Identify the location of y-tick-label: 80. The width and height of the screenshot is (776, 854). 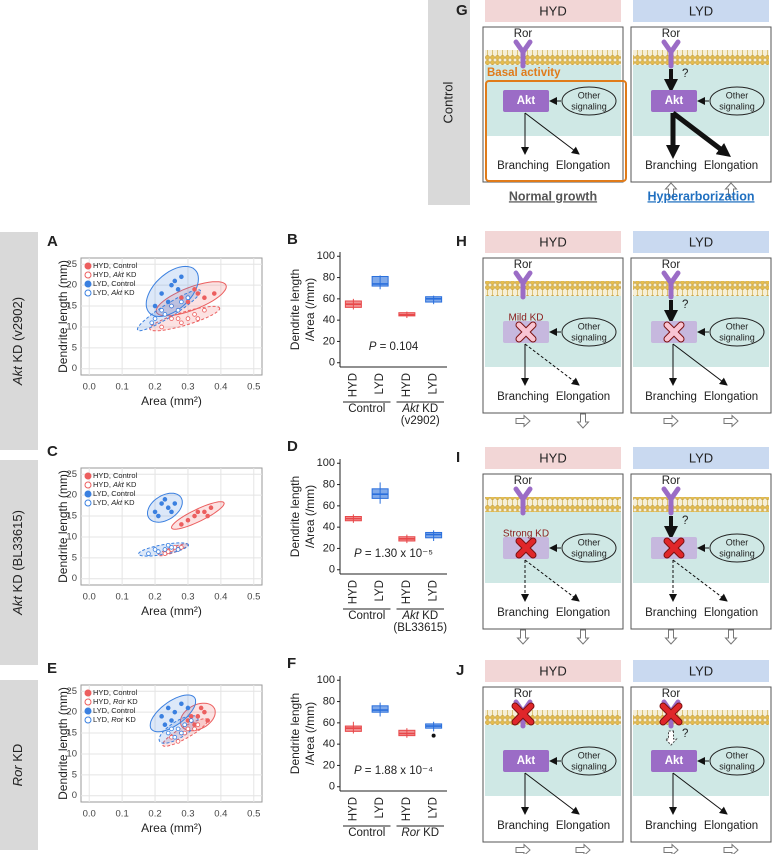
(329, 701).